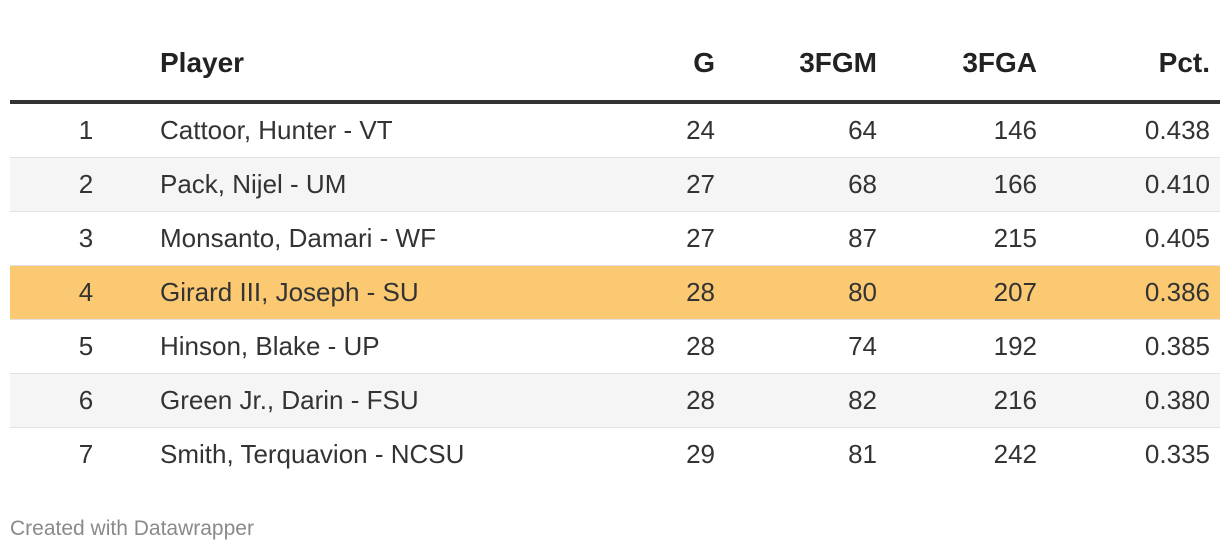 Image resolution: width=1220 pixels, height=554 pixels. Describe the element at coordinates (85, 184) in the screenshot. I see `cell-rank: 2` at that location.